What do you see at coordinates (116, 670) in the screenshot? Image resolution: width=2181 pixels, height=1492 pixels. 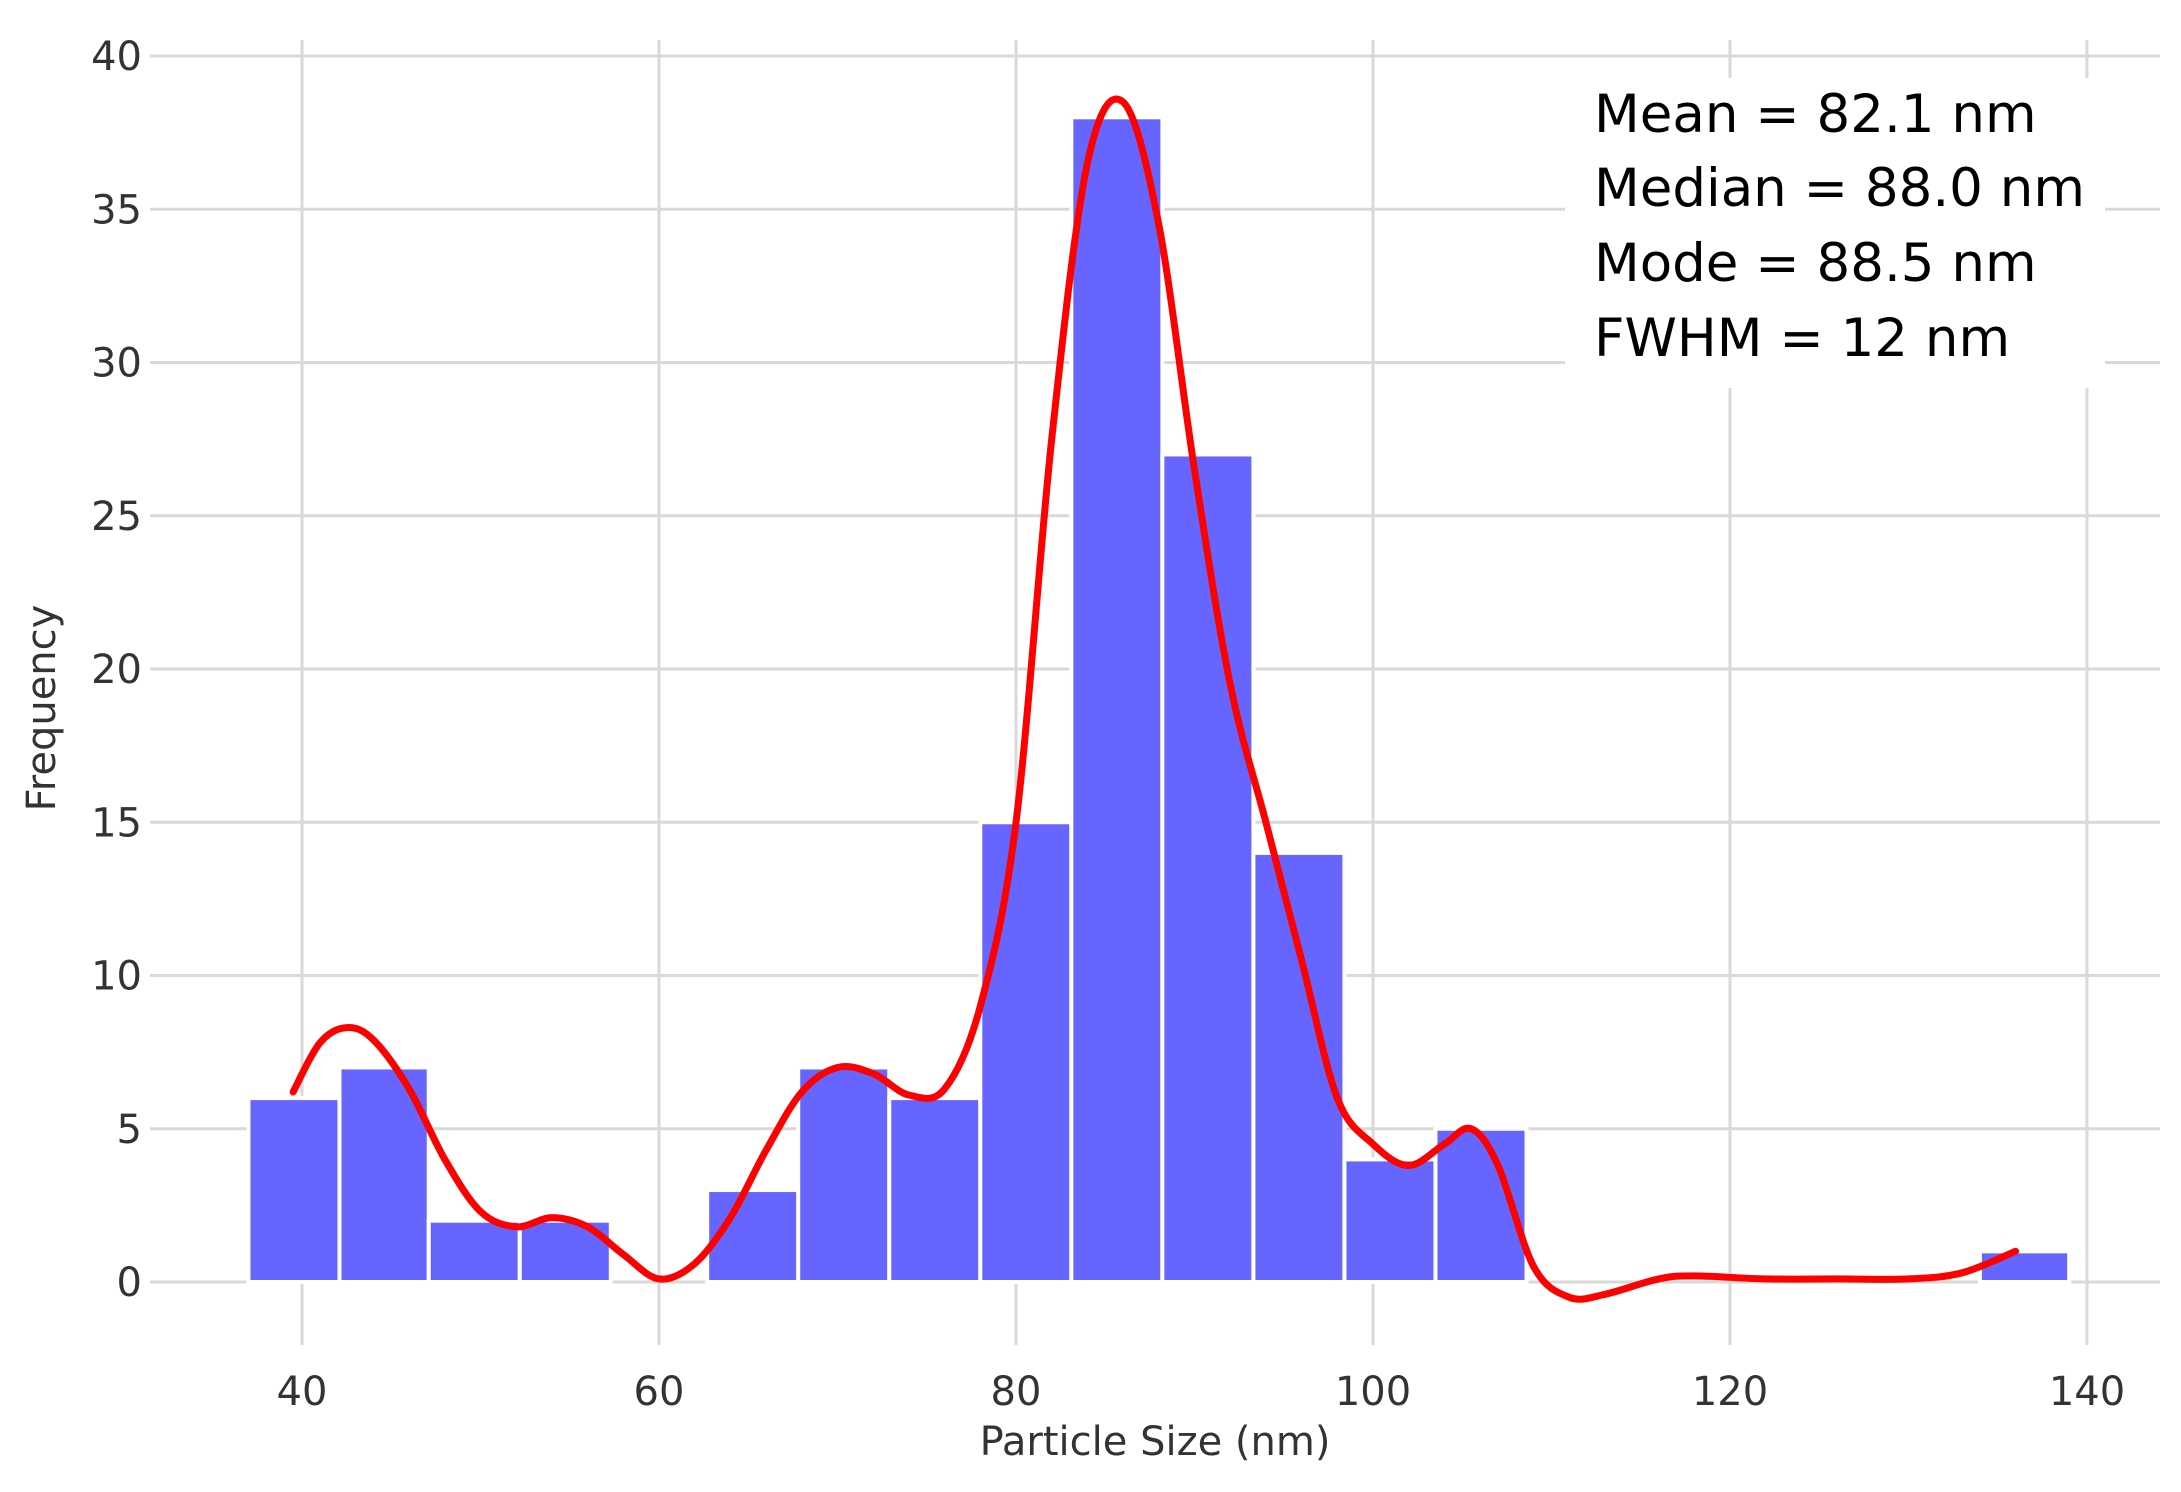 I see `y-tick-label-20: 20` at bounding box center [116, 670].